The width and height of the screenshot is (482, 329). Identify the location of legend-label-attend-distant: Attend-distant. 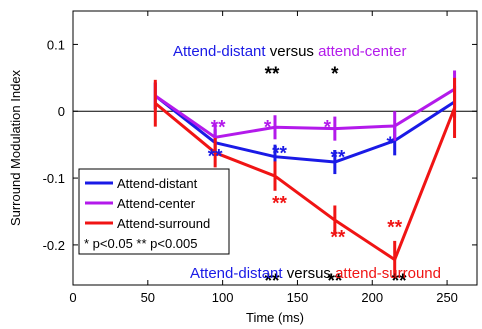
(157, 183).